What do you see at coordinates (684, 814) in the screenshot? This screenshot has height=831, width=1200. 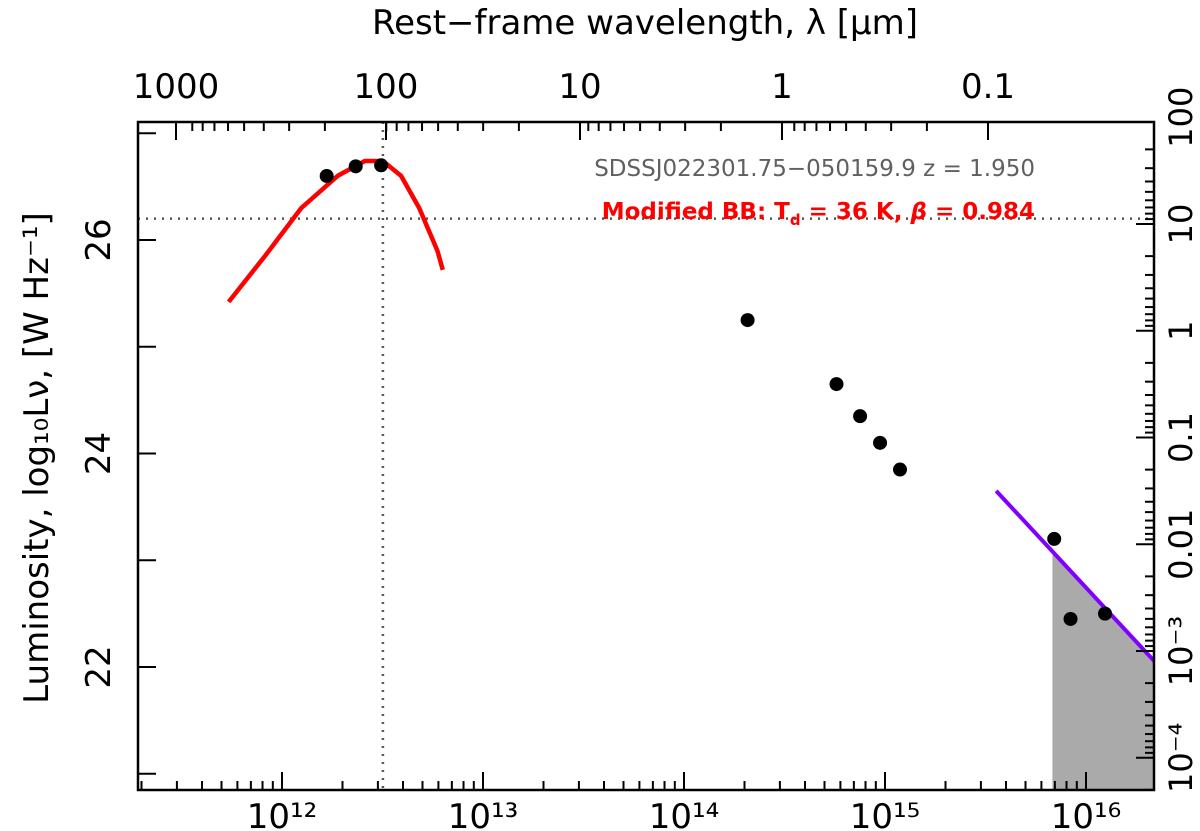 I see `bottom-tick-label: 10¹⁴` at bounding box center [684, 814].